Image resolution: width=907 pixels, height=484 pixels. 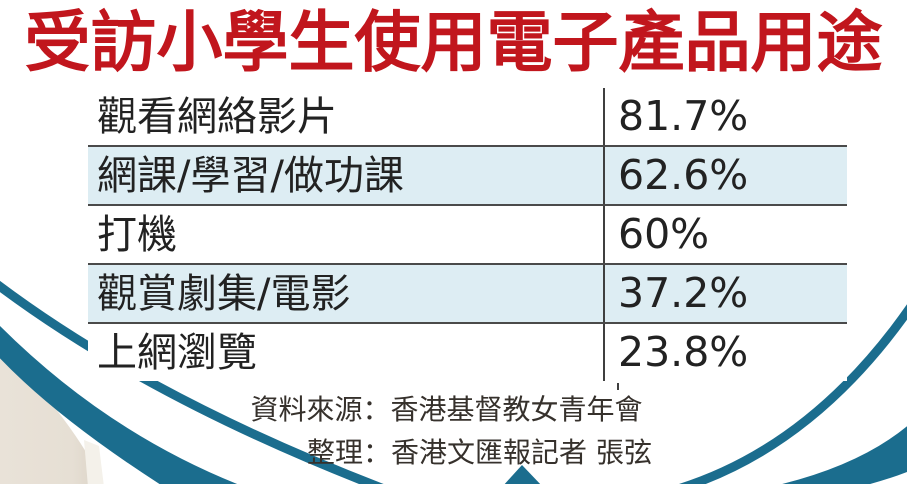 I want to click on data-source-line: 資料來源：香港基督教女青年會, so click(x=446, y=409).